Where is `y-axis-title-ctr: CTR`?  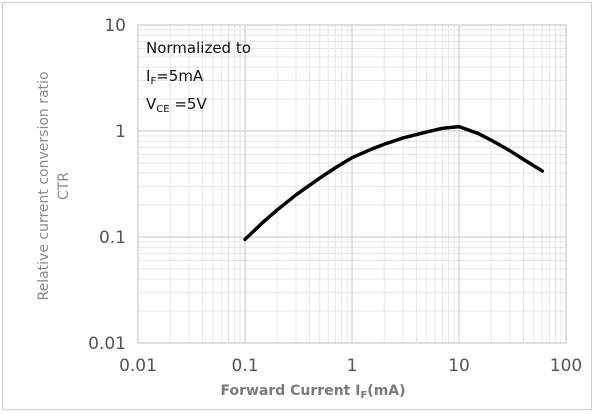
y-axis-title-ctr: CTR is located at coordinates (64, 186).